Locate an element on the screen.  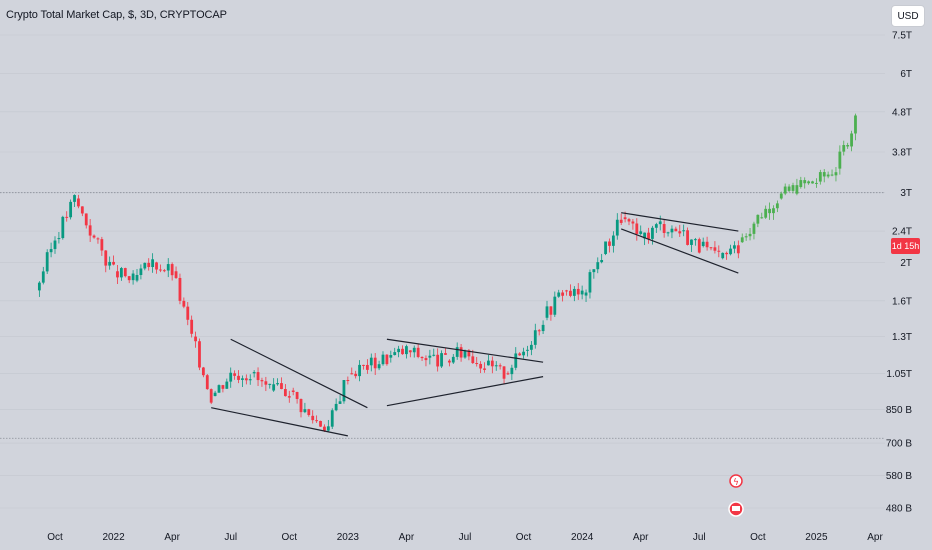
y-tick-label: 1.6T is located at coordinates (902, 301).